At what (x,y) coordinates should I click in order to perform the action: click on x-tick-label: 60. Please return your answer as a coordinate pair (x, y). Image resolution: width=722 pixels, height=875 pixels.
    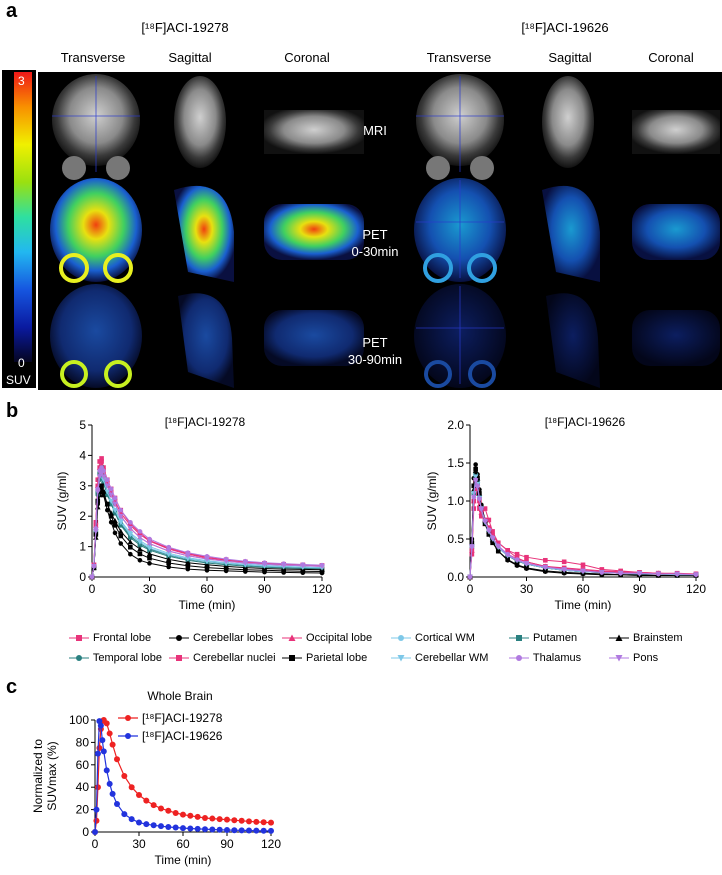
    Looking at the image, I should click on (583, 589).